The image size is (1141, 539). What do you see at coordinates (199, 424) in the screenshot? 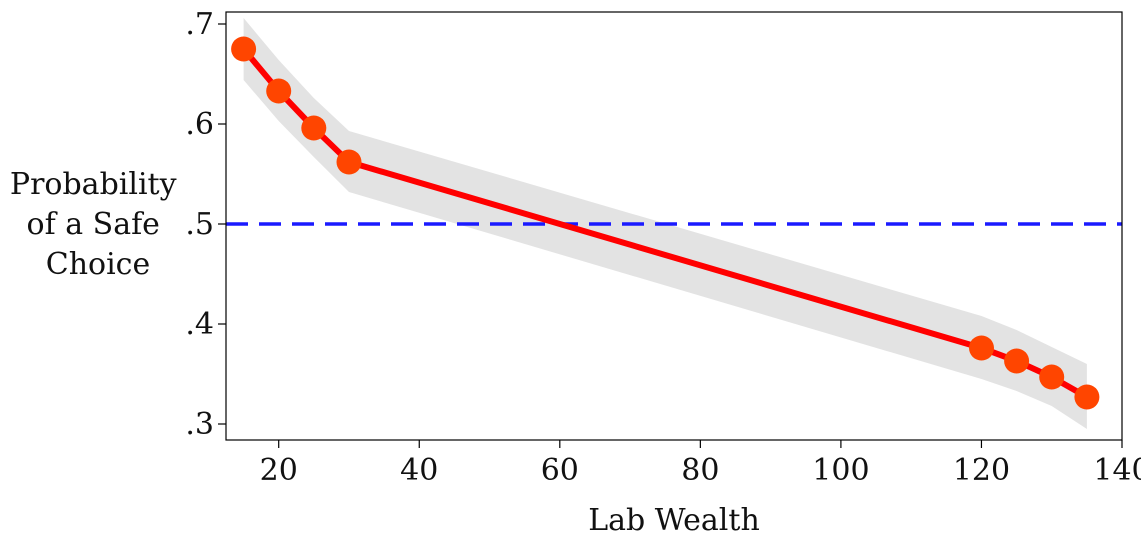
I see `y-tick-label: .3` at bounding box center [199, 424].